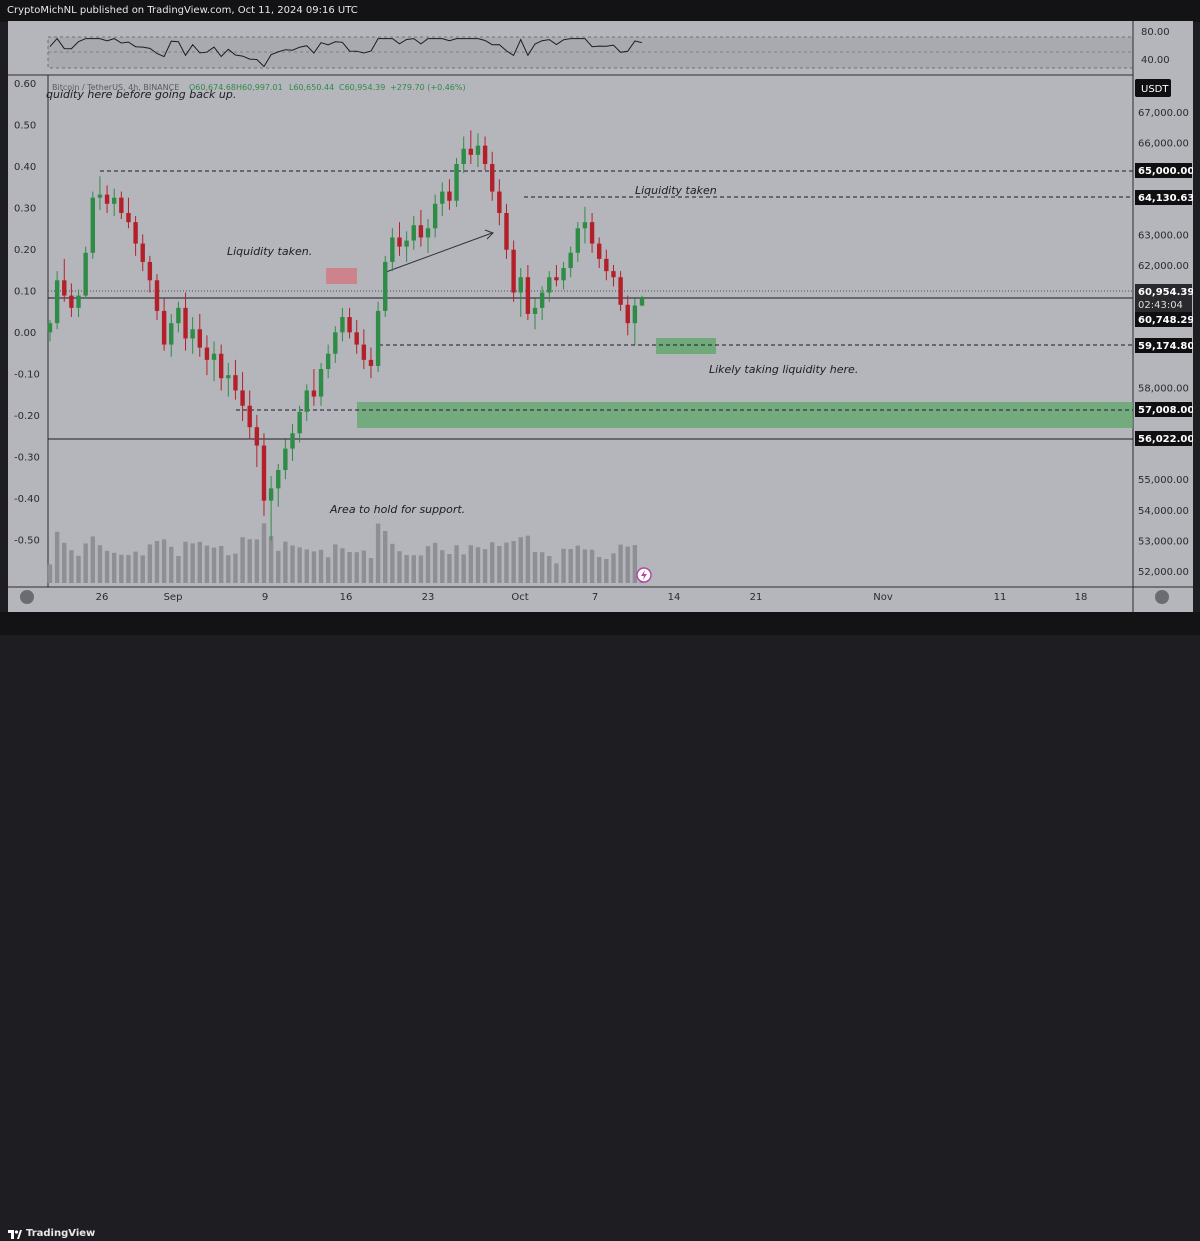 This screenshot has height=1241, width=1200. I want to click on currency-button-bg, so click(1153, 88).